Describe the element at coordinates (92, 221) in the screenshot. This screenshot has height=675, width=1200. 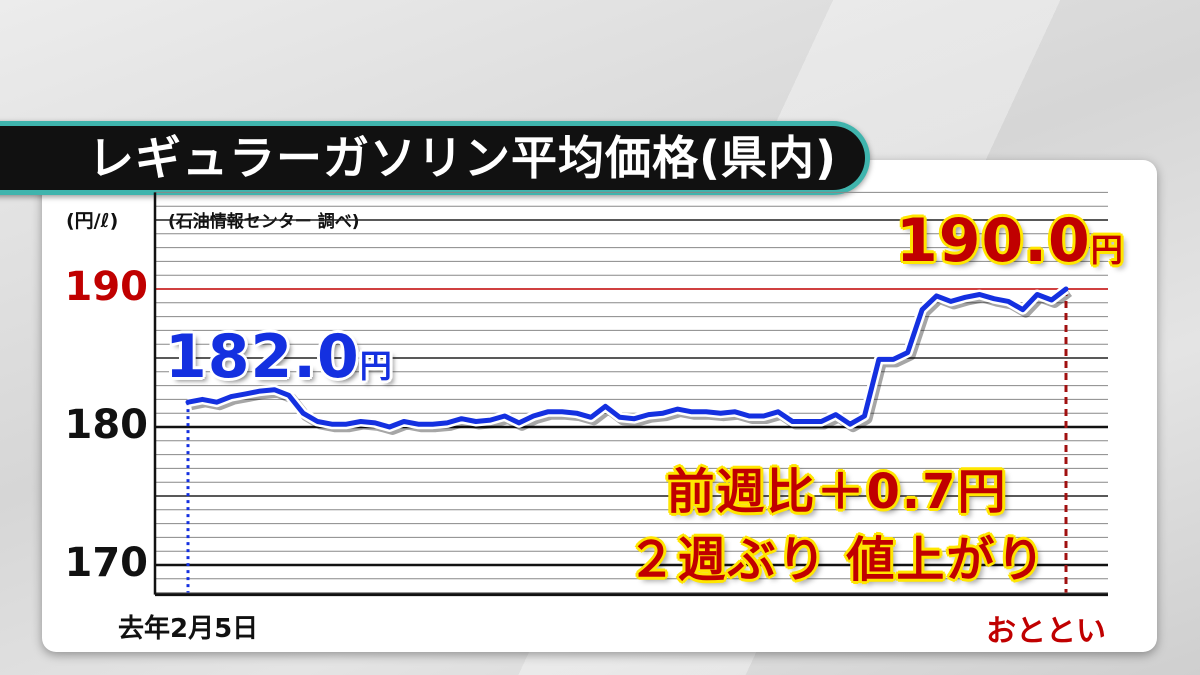
I see `y-axis-unit-label: (円/ℓ)` at that location.